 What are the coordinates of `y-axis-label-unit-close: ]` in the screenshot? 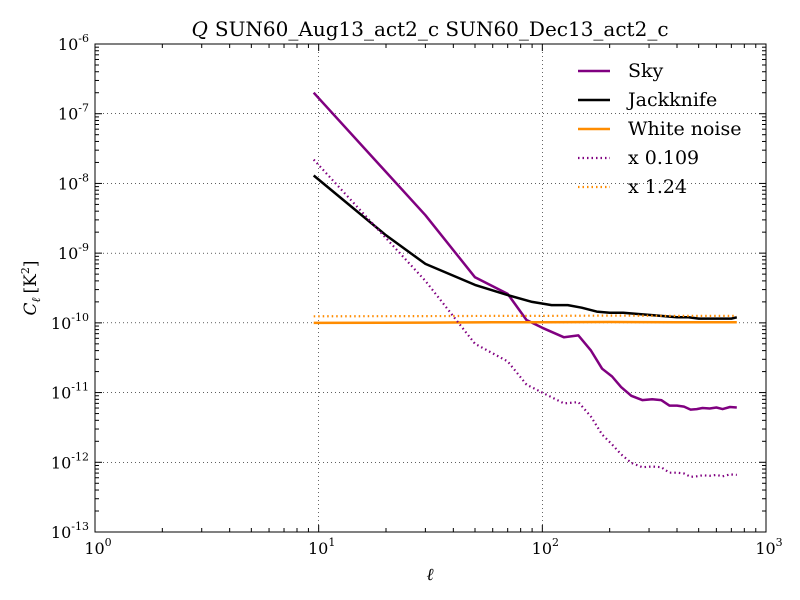 It's located at (31, 264).